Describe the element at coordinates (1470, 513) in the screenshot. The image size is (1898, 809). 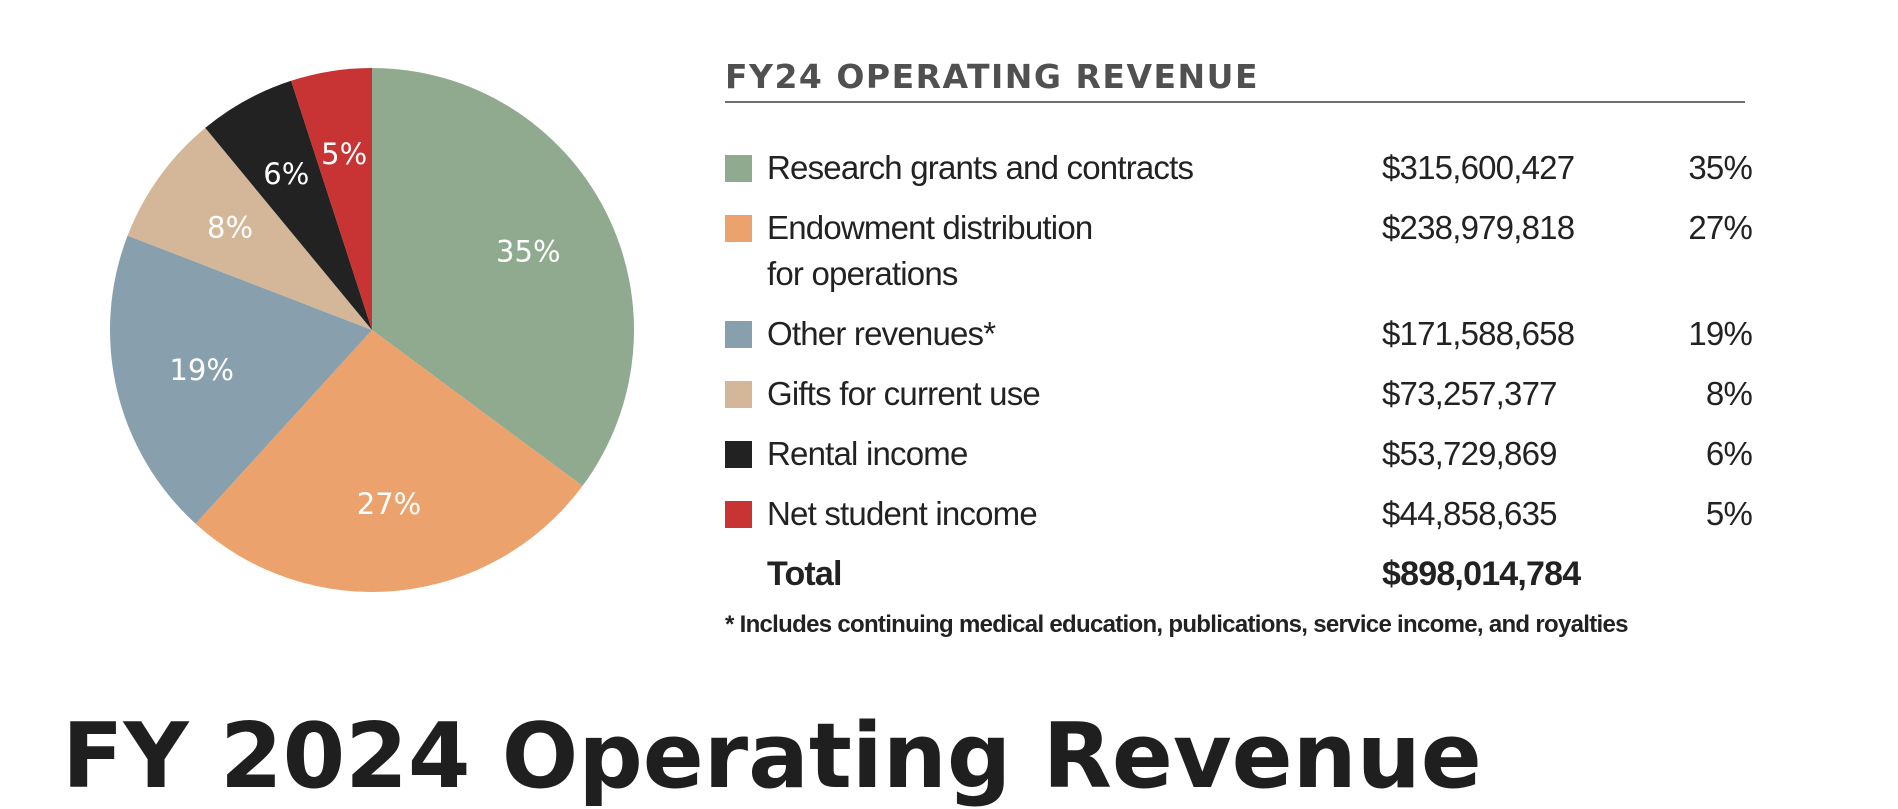
I see `legend-amount: $44,858,635` at that location.